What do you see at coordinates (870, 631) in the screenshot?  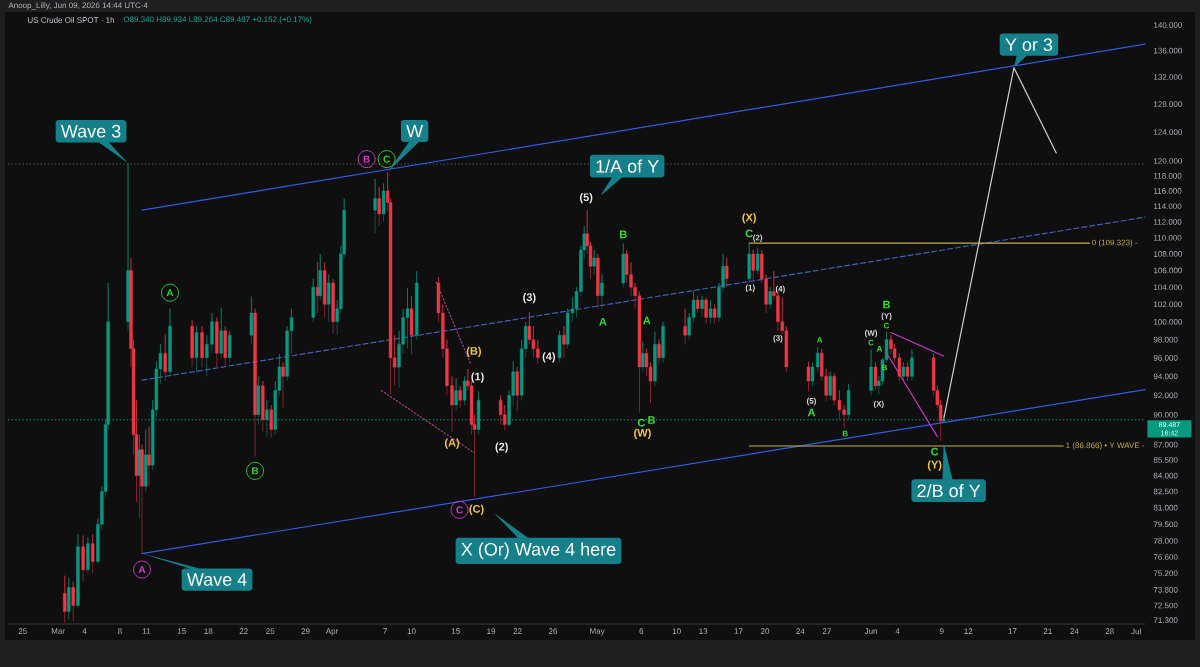 I see `x-tick-label: Jun` at bounding box center [870, 631].